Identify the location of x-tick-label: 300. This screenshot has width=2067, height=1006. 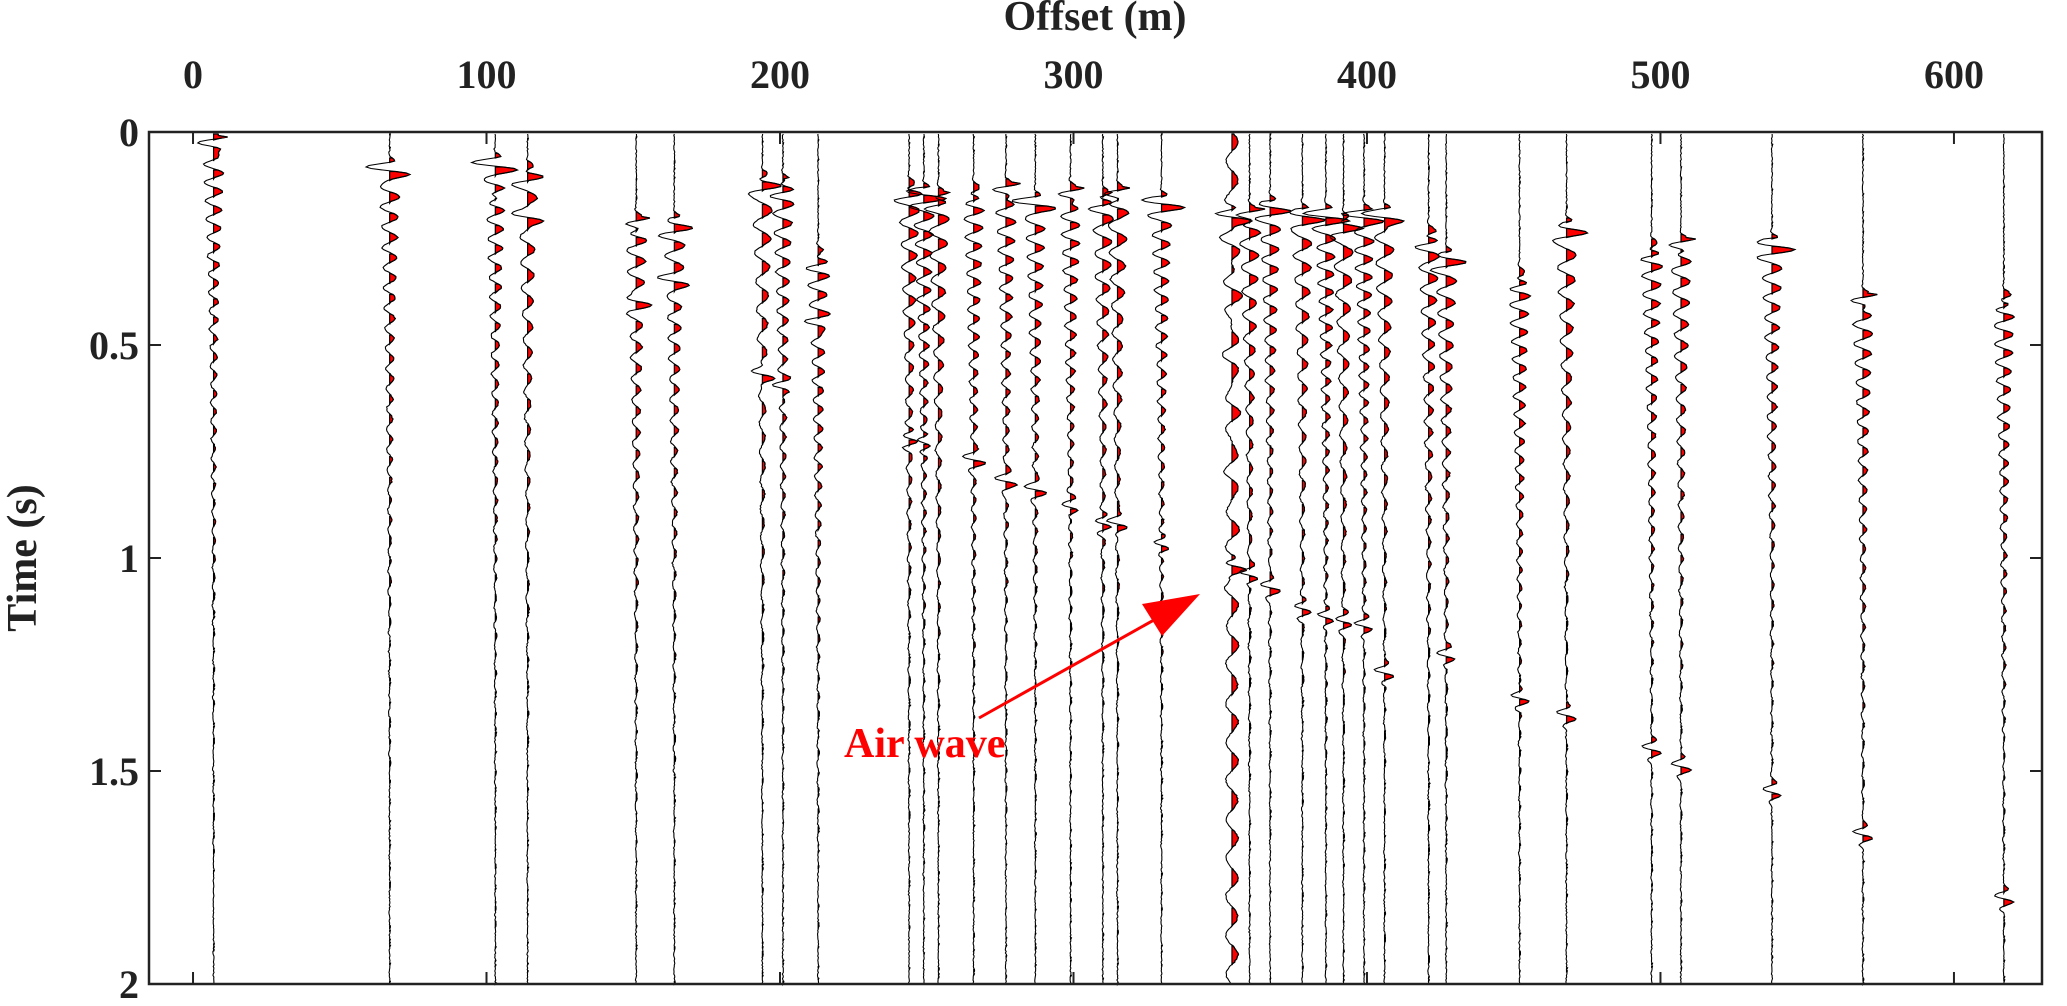
(1073, 74).